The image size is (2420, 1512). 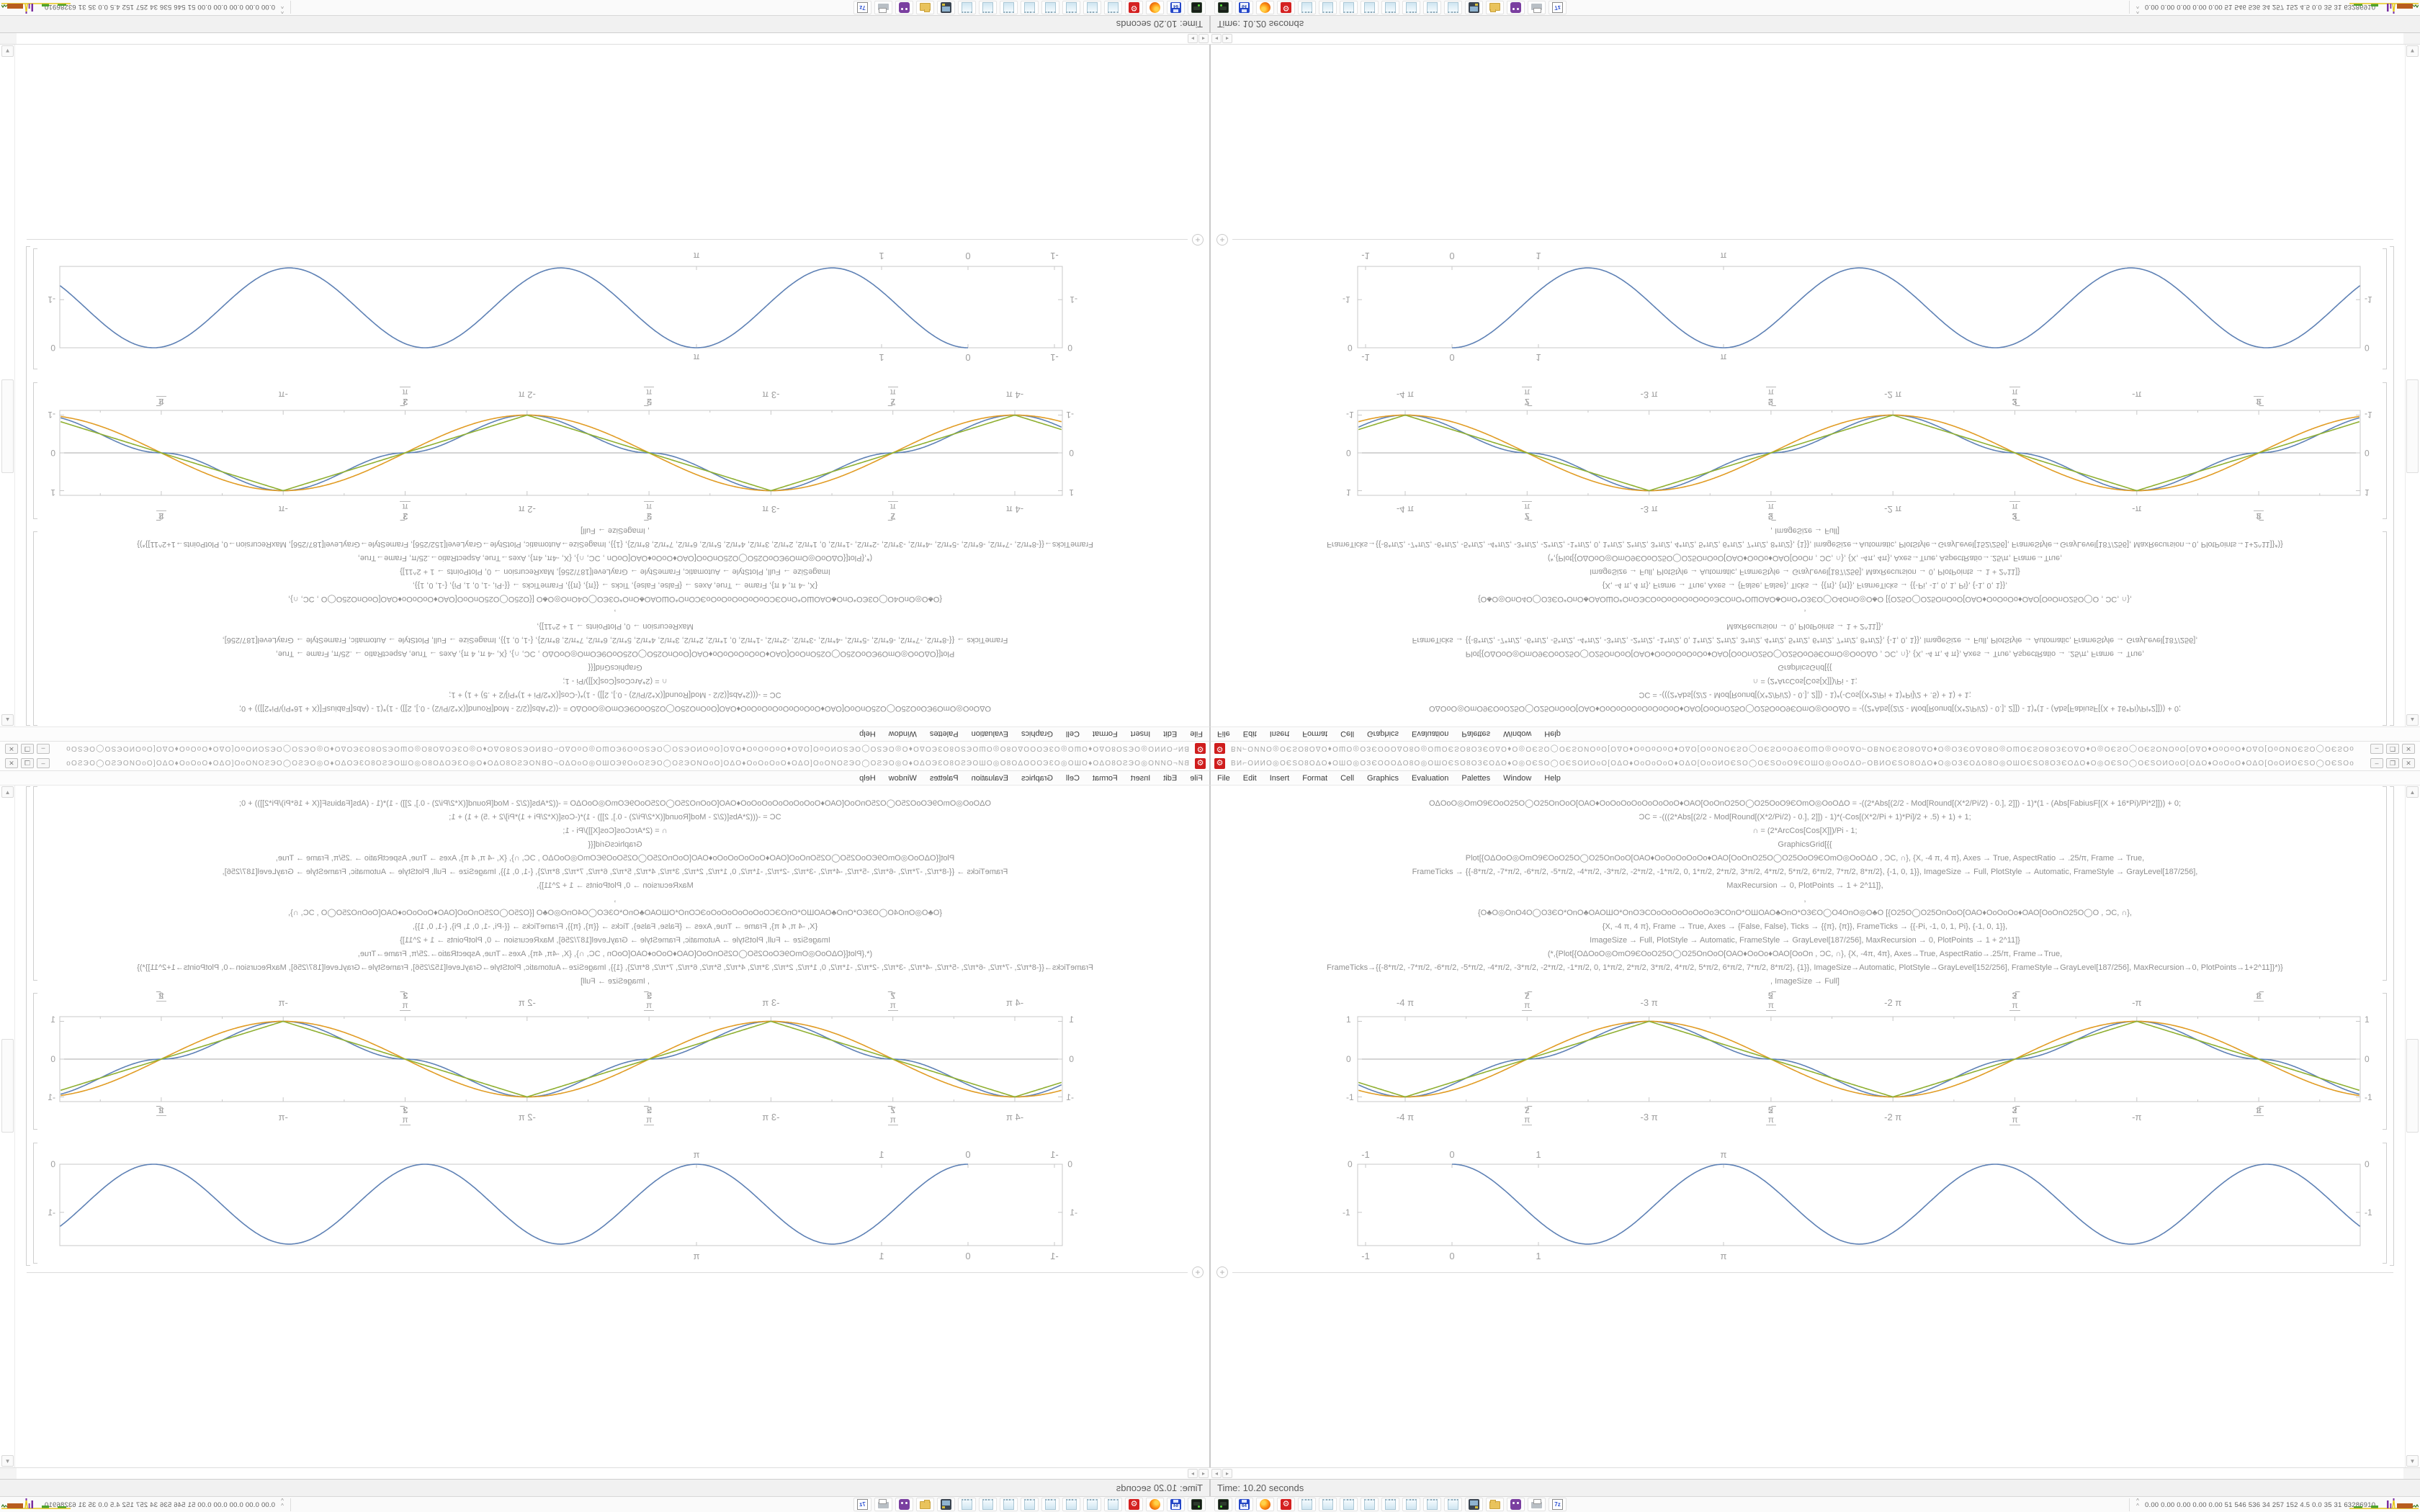 I want to click on taskbar-button-purple-app, so click(x=904, y=7).